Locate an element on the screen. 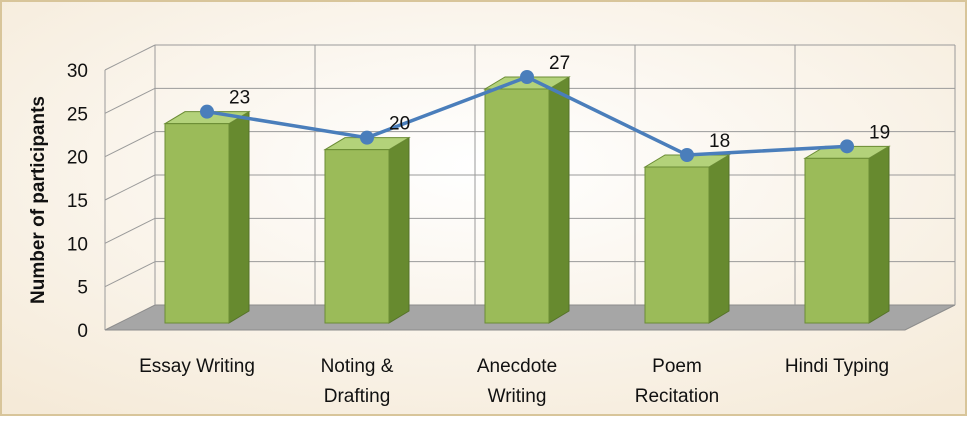 This screenshot has height=421, width=967. x-tick-line: Poem is located at coordinates (677, 366).